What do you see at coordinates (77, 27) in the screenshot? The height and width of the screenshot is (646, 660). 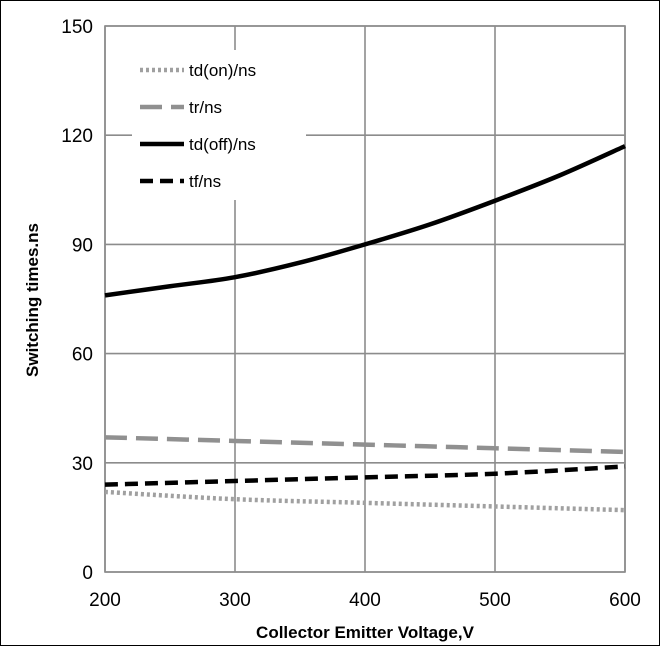 I see `y-tick-label-150: 150` at bounding box center [77, 27].